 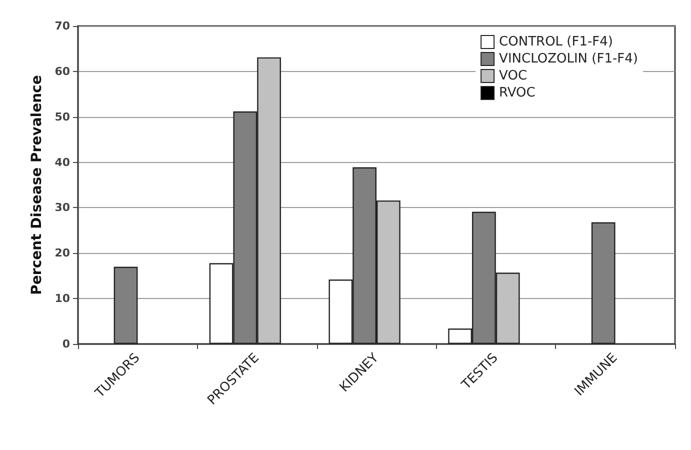 What do you see at coordinates (62, 253) in the screenshot?
I see `y-tick-label: 20` at bounding box center [62, 253].